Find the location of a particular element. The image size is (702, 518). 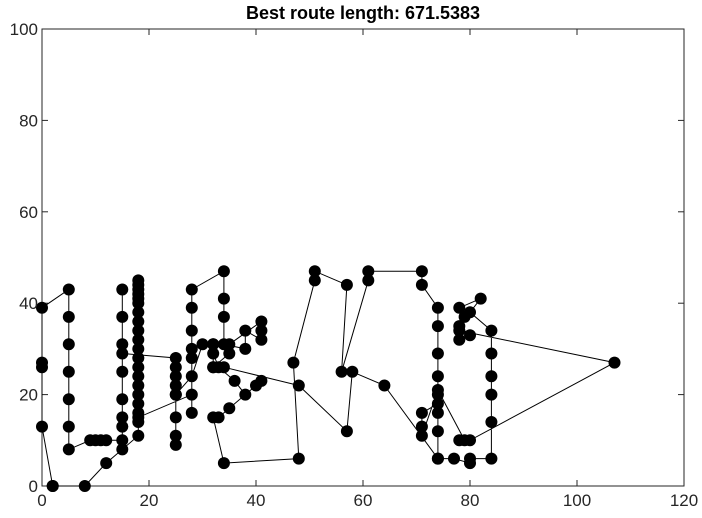

x-tick-label: 0 is located at coordinates (41, 500).